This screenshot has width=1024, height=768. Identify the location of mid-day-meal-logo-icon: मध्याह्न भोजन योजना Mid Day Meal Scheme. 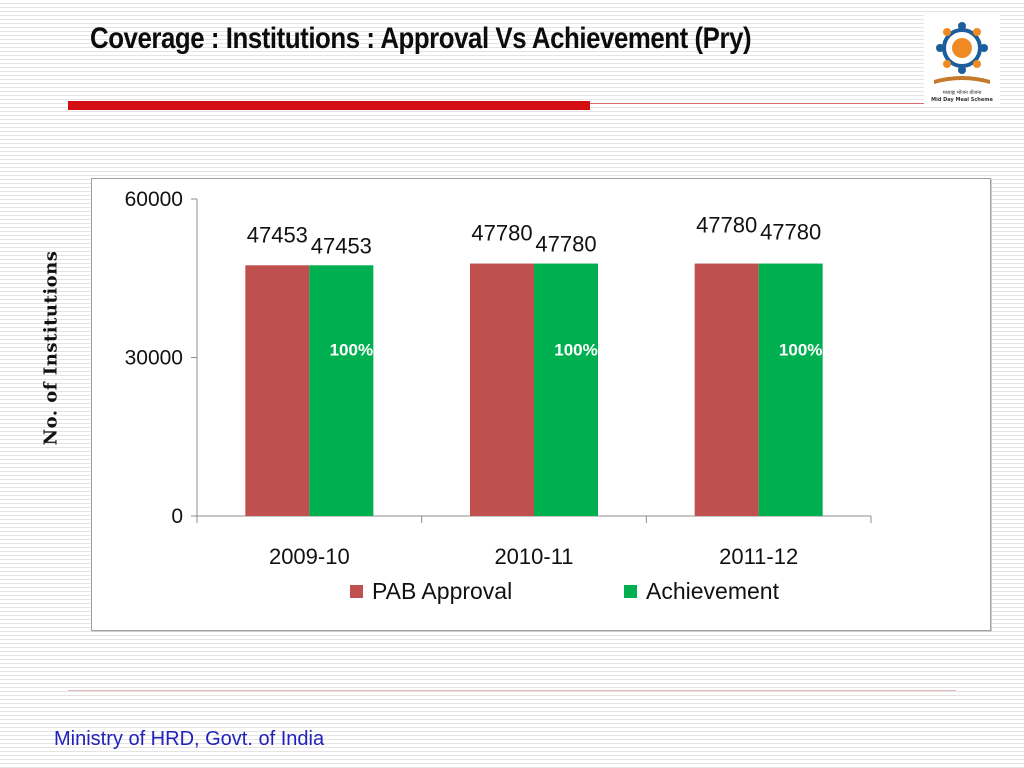
(962, 60).